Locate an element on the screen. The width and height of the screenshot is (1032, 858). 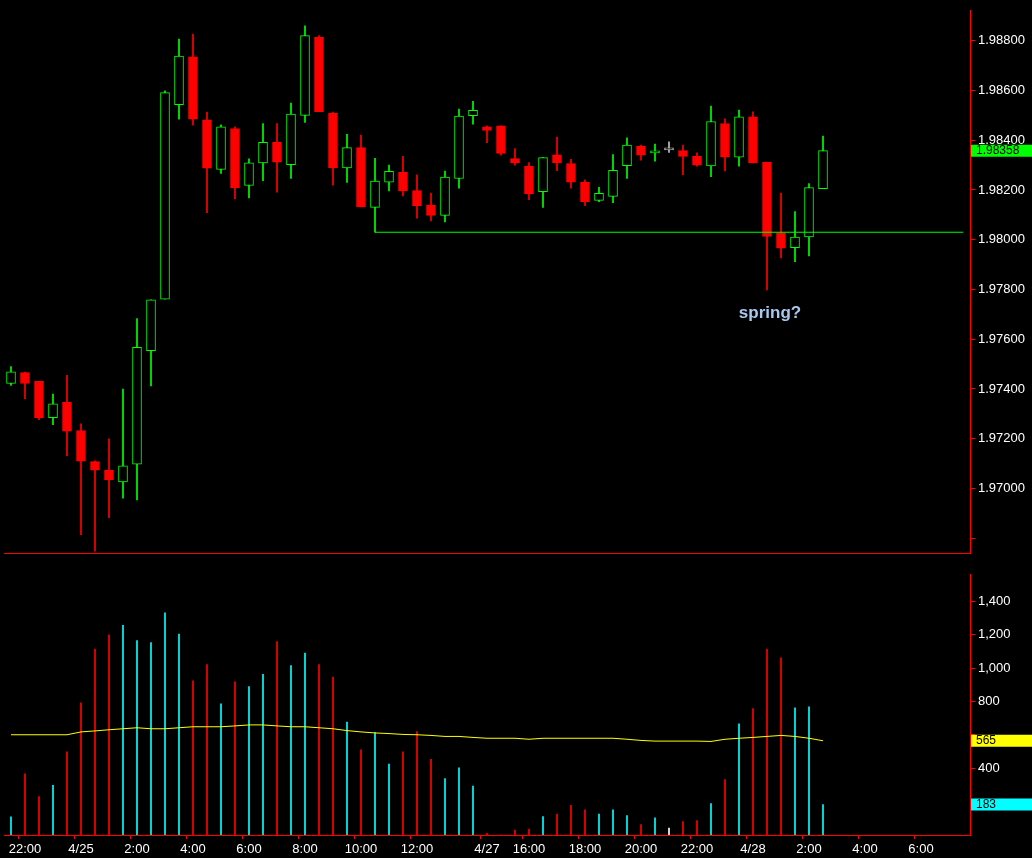
x-tick-label: 16:00 is located at coordinates (529, 849).